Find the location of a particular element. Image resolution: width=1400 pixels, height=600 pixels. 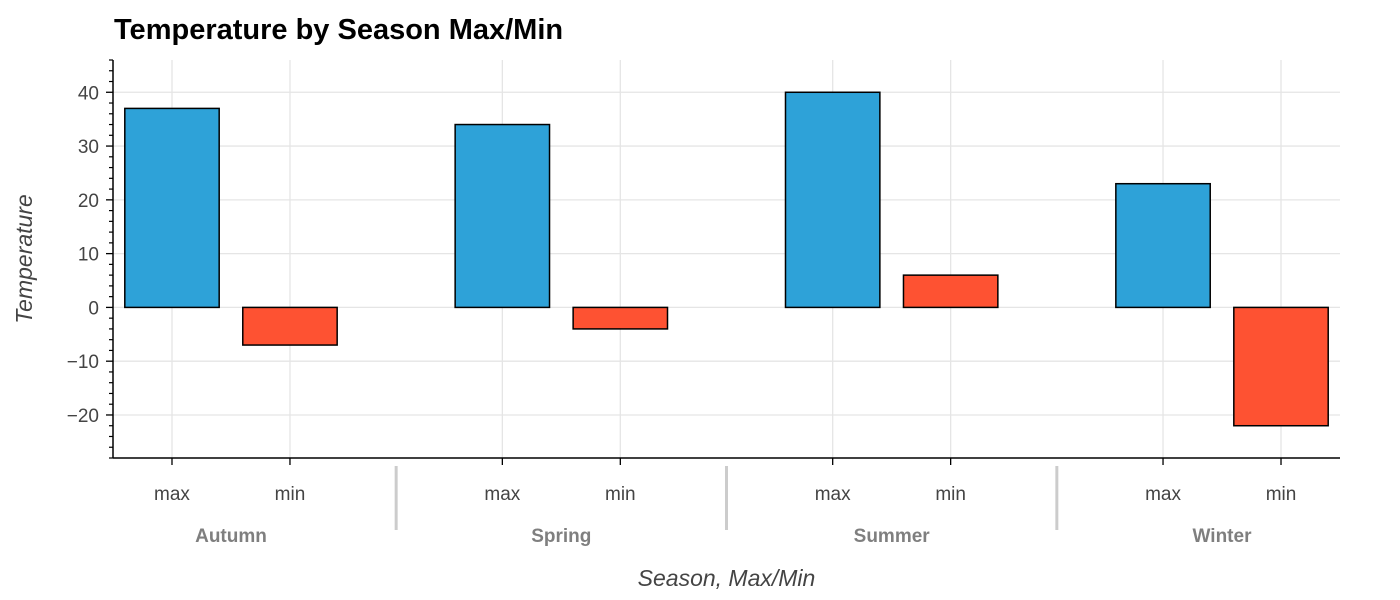

bar-spring-max is located at coordinates (502, 216).